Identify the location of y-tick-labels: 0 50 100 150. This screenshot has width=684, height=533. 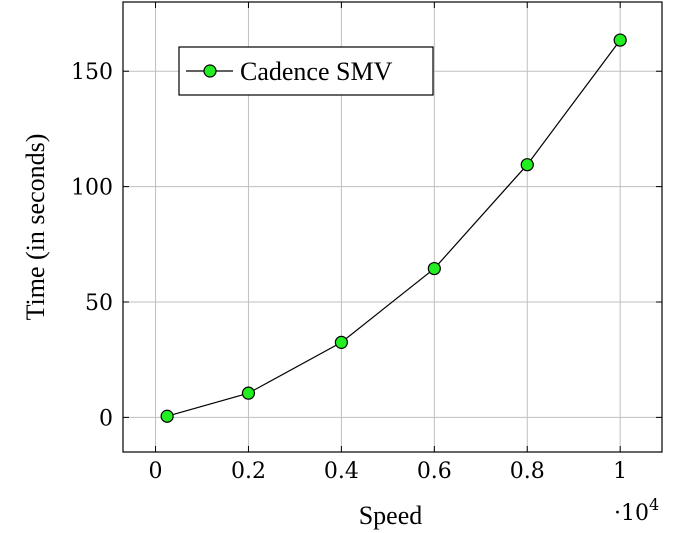
(92, 245).